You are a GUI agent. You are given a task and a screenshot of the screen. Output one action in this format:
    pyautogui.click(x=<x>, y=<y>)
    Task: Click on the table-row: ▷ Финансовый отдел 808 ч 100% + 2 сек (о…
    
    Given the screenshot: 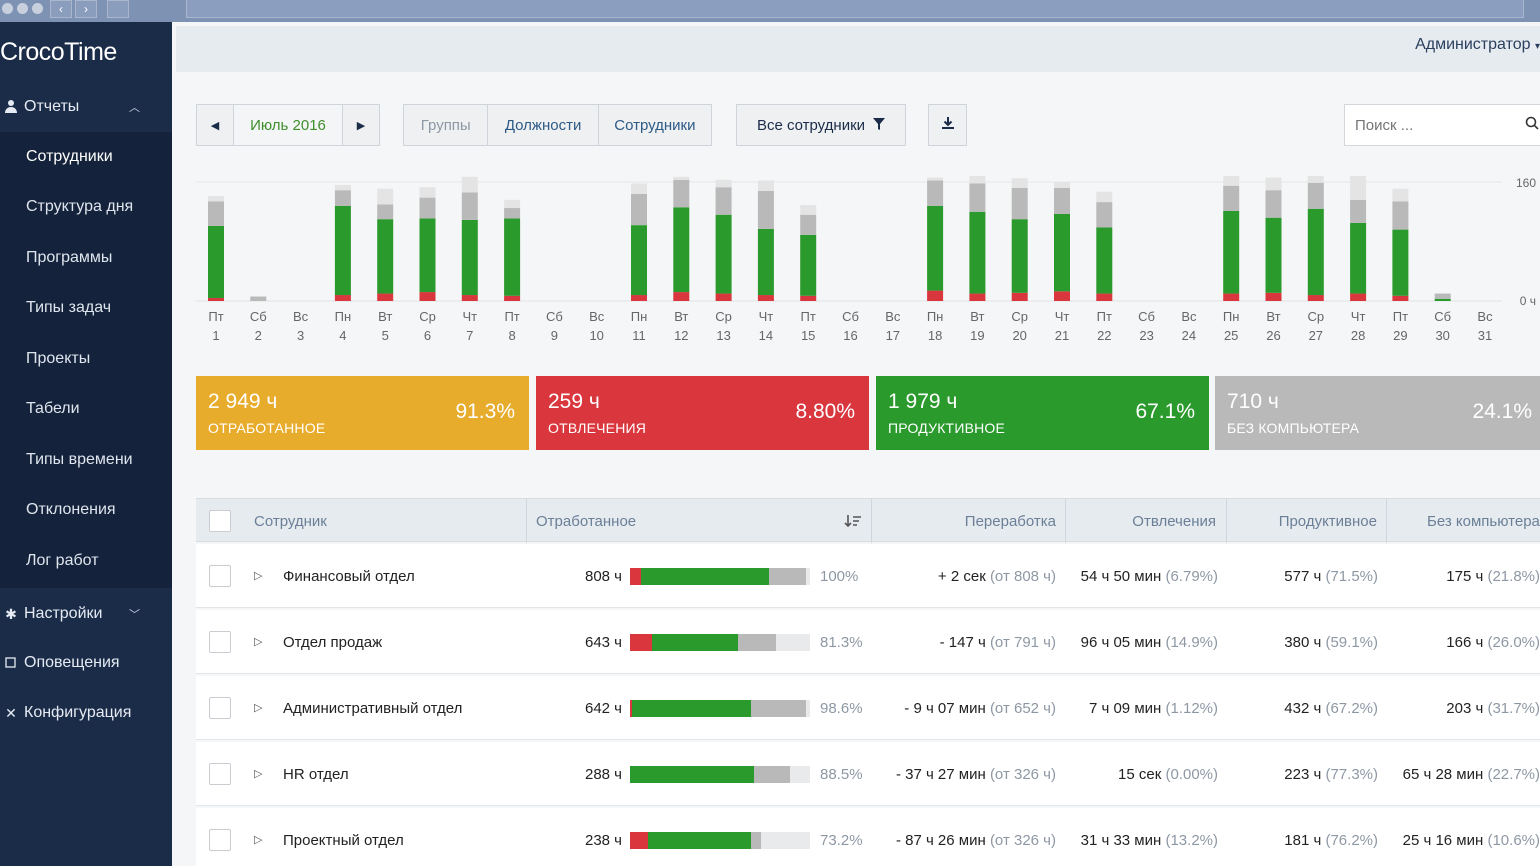 What is the action you would take?
    pyautogui.click(x=868, y=576)
    